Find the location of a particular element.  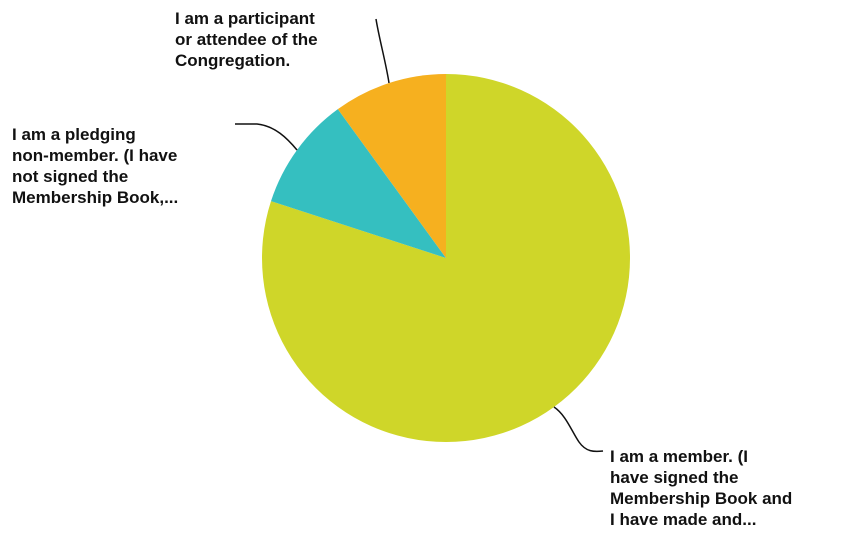

pie-slice-pledging-non-member is located at coordinates (358, 183).